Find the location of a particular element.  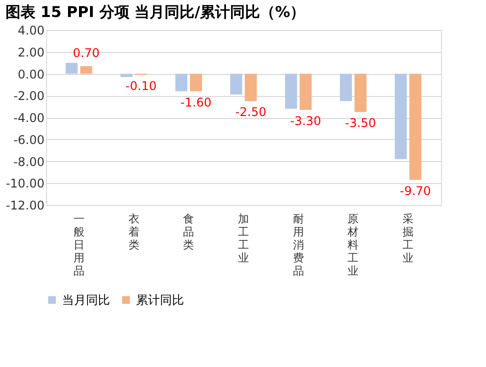

y-tick-label: 4.00 is located at coordinates (31, 31).